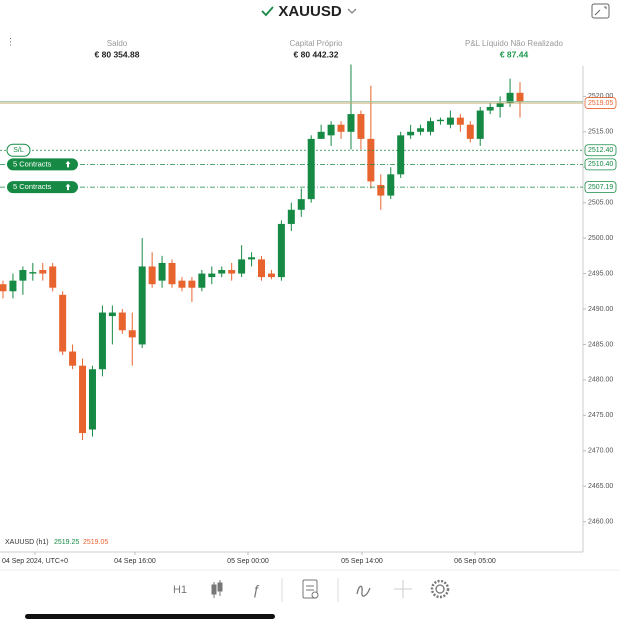 The width and height of the screenshot is (620, 630). What do you see at coordinates (316, 54) in the screenshot?
I see `account-value: € 80 442.32` at bounding box center [316, 54].